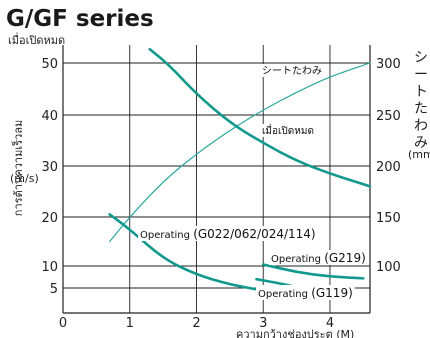 The height and width of the screenshot is (338, 430). I want to click on y-right-tick-200: 200, so click(388, 167).